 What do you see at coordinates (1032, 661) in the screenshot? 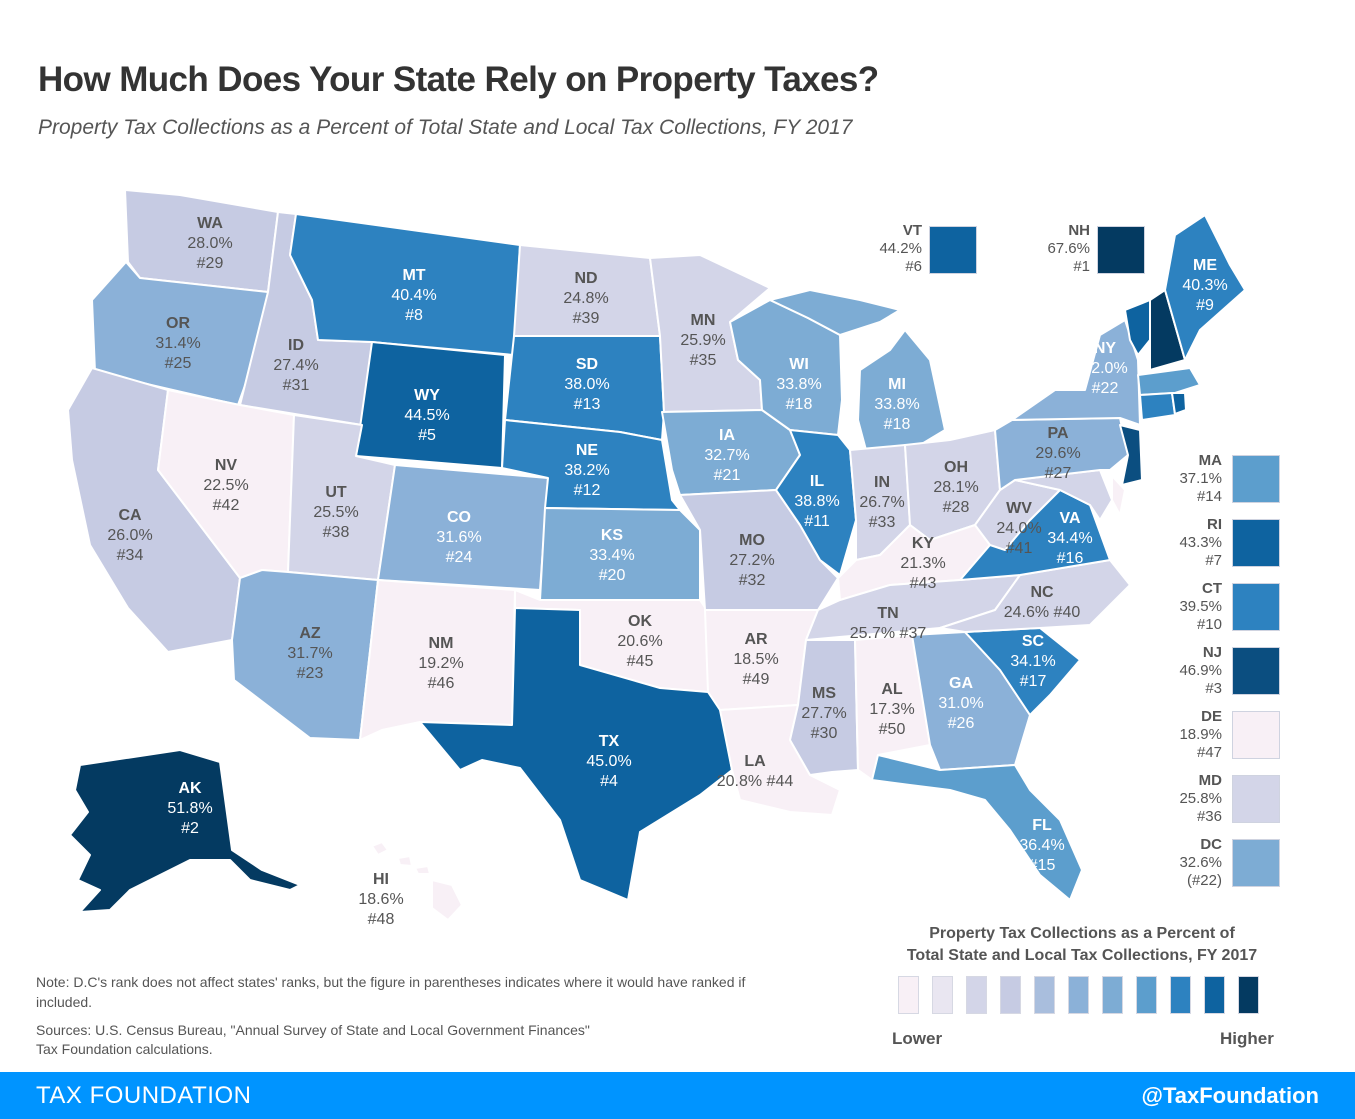
I see `state-label-sc-value: 34.1%` at bounding box center [1032, 661].